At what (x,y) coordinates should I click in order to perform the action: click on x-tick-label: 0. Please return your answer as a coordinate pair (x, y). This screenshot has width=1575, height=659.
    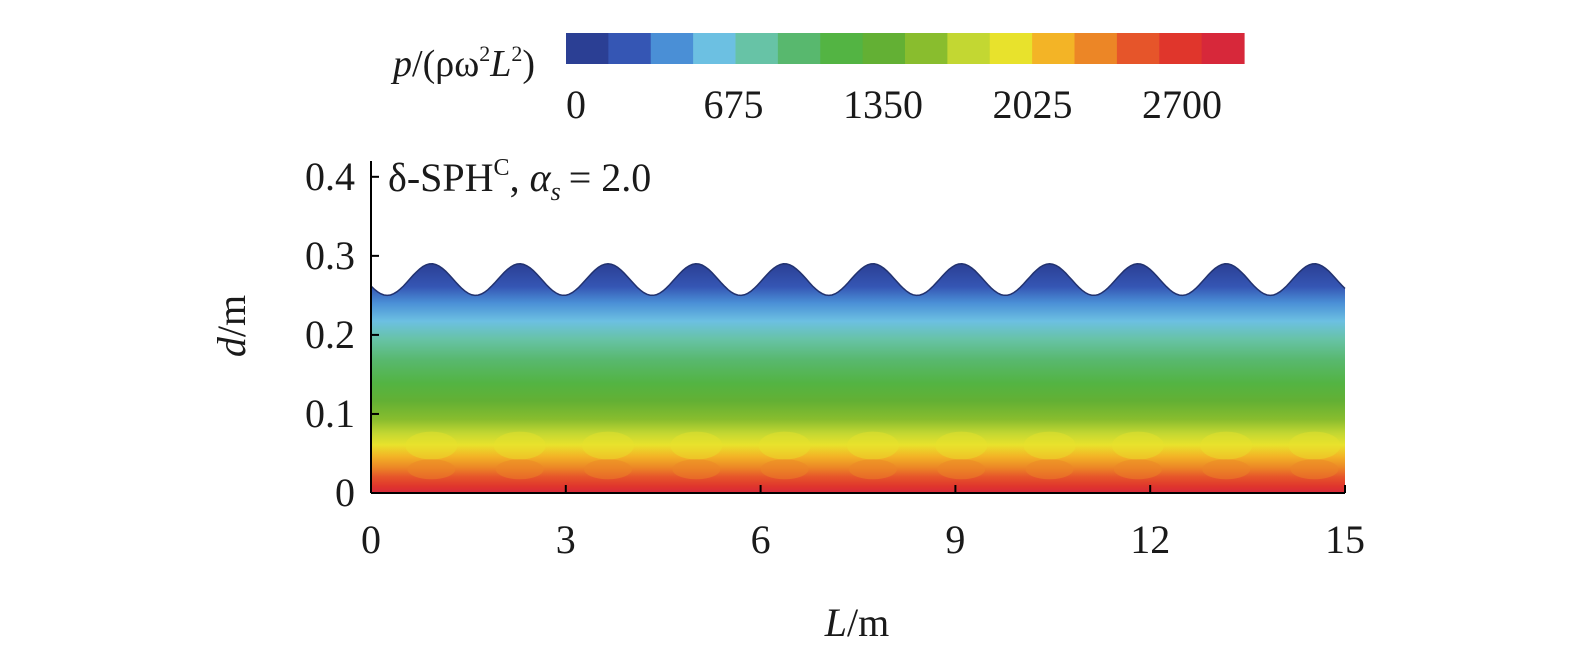
    Looking at the image, I should click on (371, 539).